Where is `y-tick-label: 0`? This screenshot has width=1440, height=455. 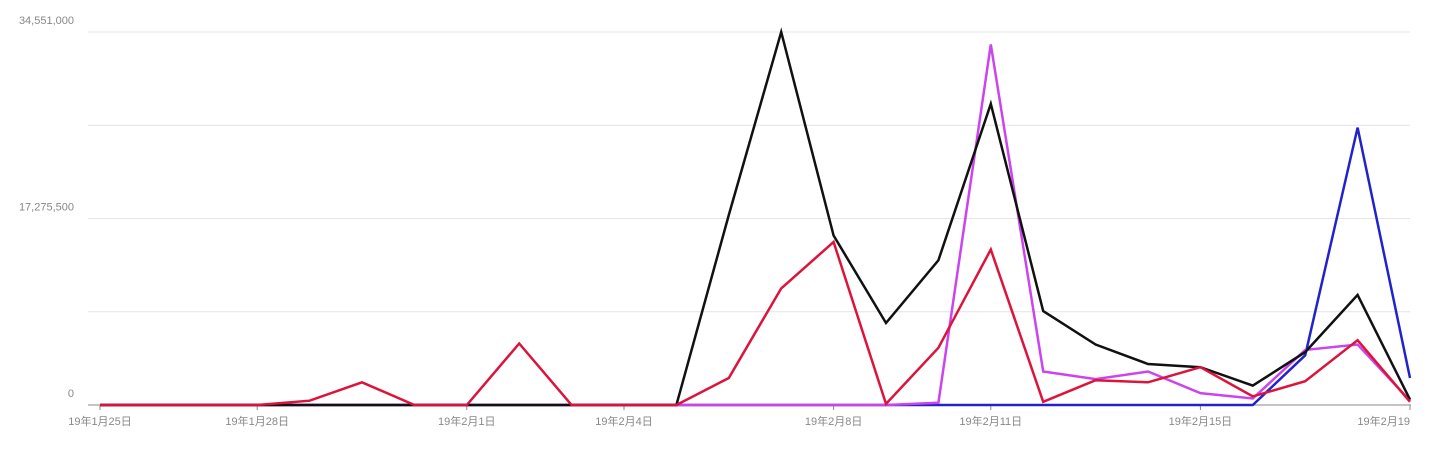 y-tick-label: 0 is located at coordinates (71, 394).